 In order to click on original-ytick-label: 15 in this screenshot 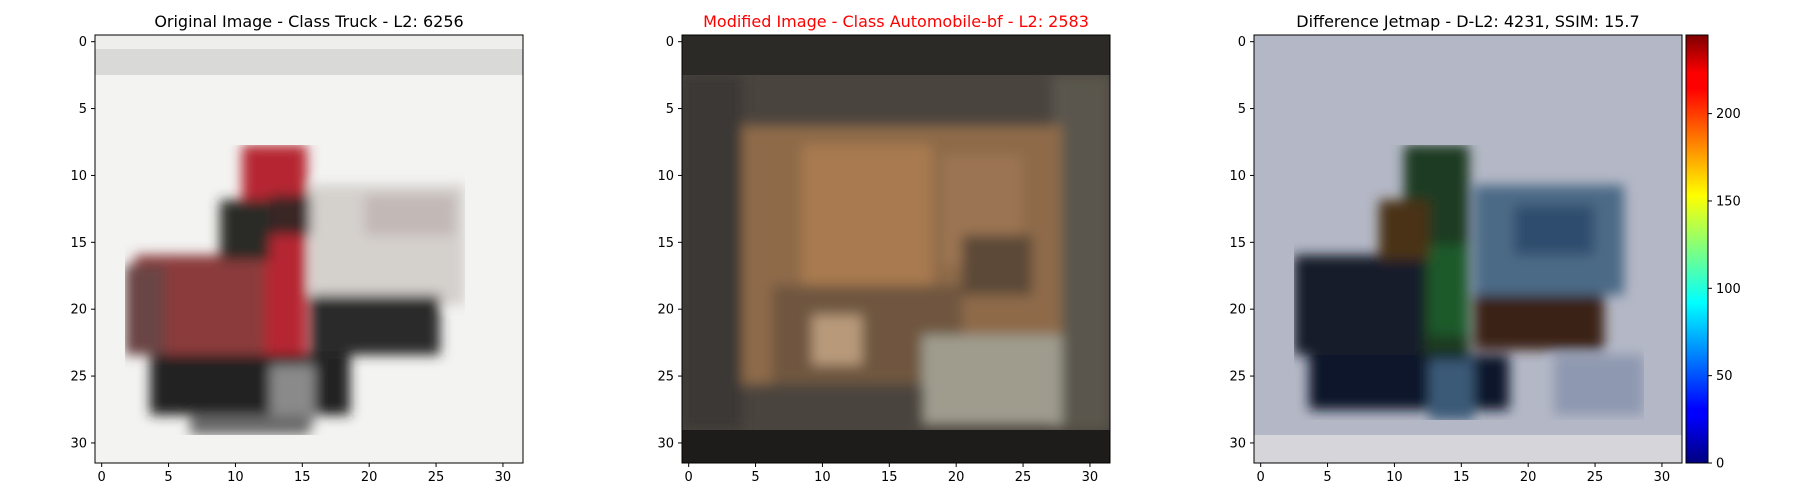, I will do `click(78, 243)`.